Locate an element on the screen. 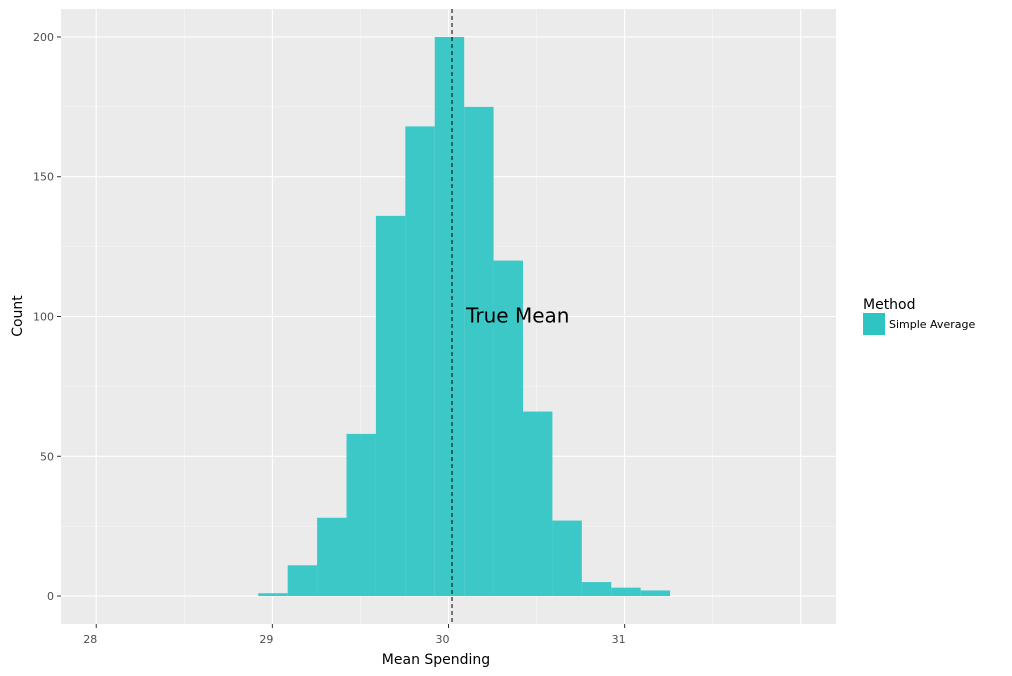 This screenshot has width=1012, height=676. legend-key-simple-average is located at coordinates (874, 324).